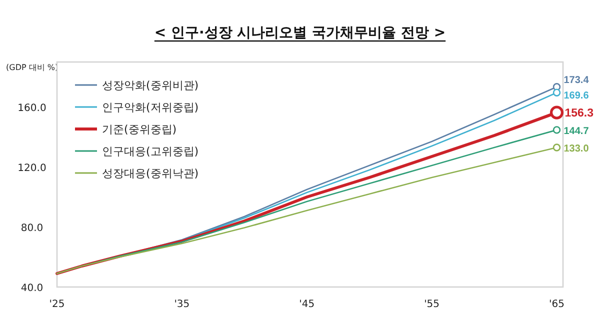  I want to click on x-tick-label: '55, so click(432, 304).